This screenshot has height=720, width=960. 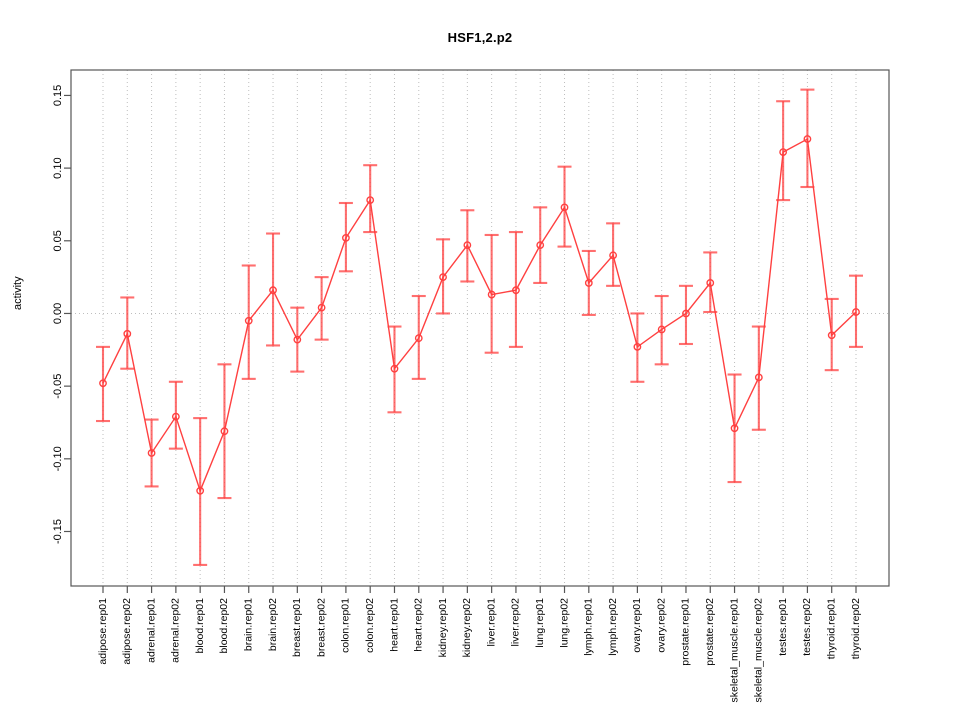 What do you see at coordinates (176, 630) in the screenshot?
I see `x-tick-label: adrenal.rep02` at bounding box center [176, 630].